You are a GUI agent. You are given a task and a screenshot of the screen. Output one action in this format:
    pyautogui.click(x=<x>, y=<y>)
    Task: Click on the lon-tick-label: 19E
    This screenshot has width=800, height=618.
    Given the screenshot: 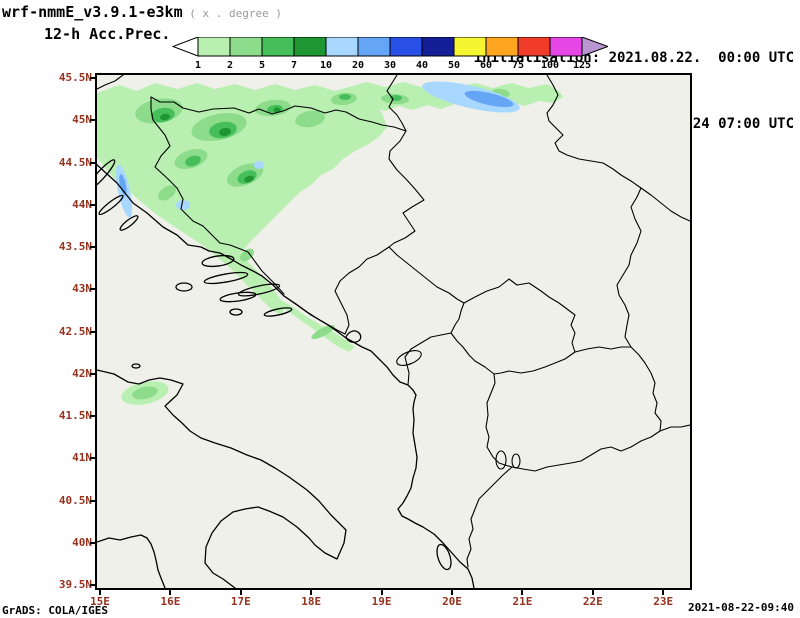 What is the action you would take?
    pyautogui.click(x=381, y=601)
    